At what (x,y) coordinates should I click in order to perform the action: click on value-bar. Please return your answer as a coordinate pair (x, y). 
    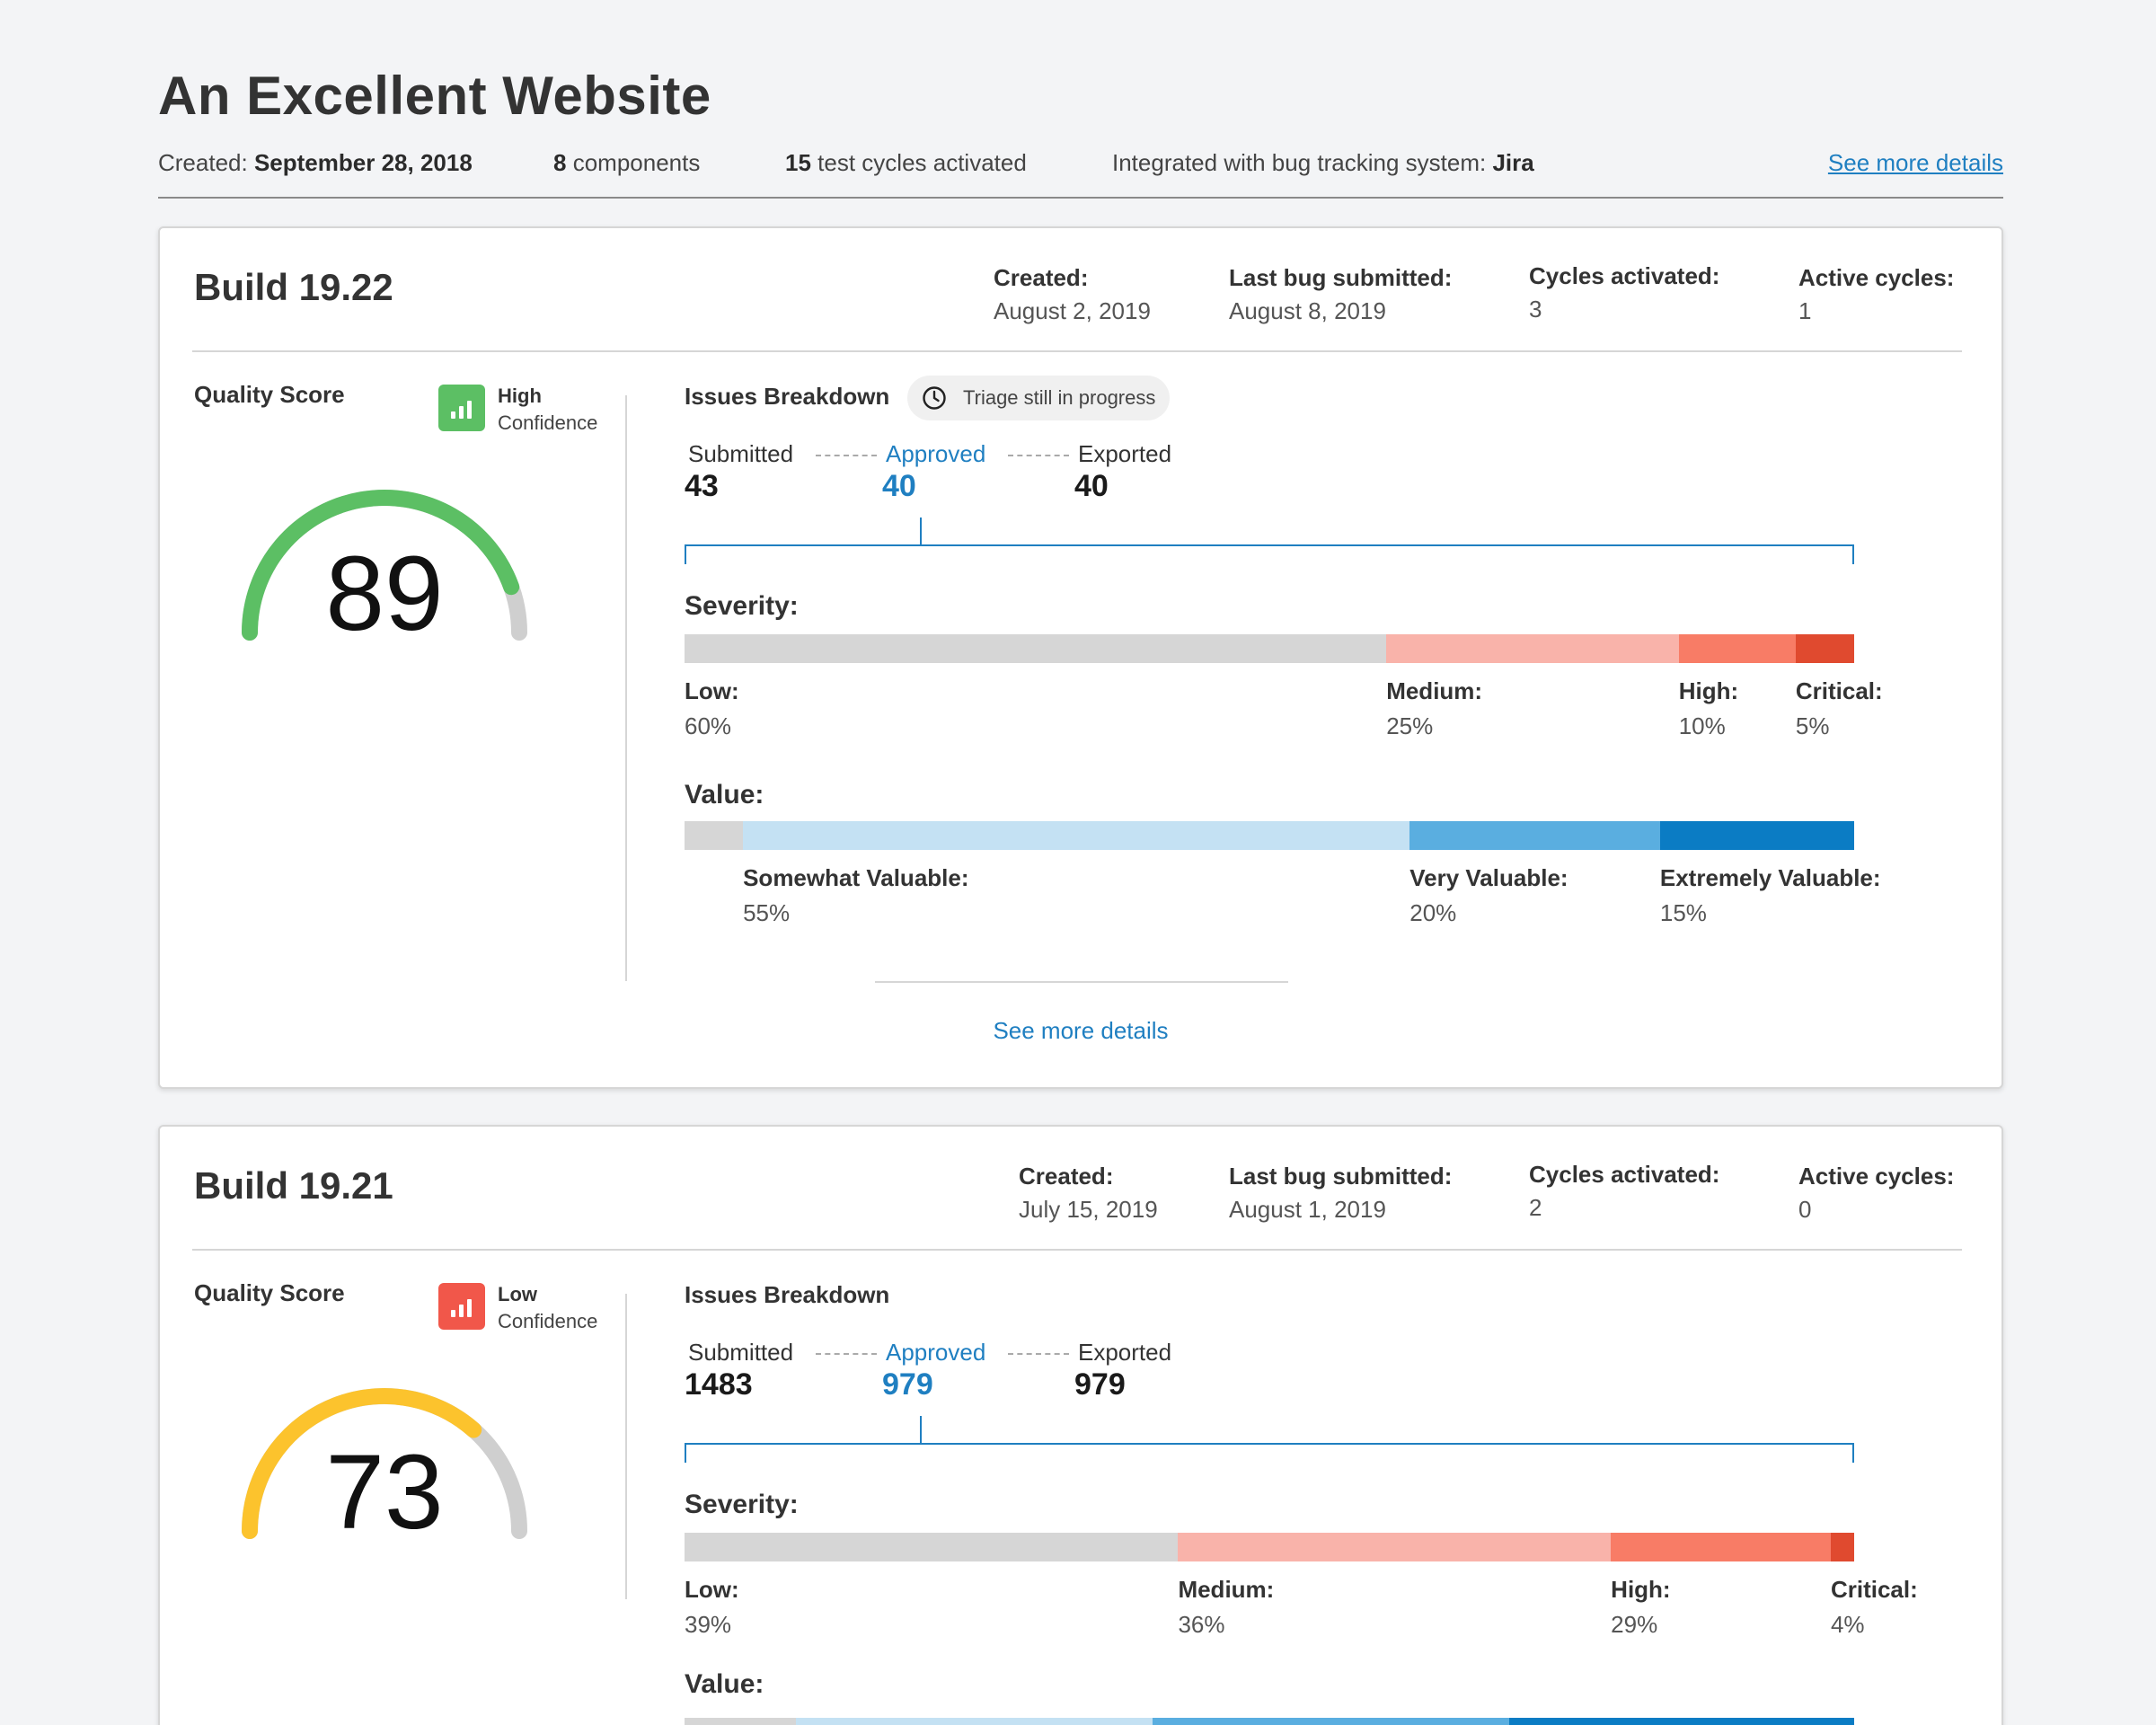
    Looking at the image, I should click on (1269, 835).